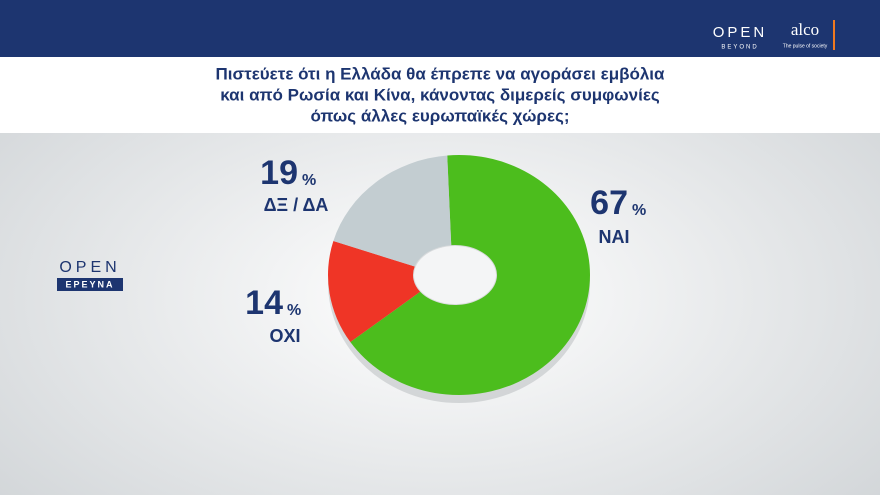 The height and width of the screenshot is (500, 880). I want to click on partner-logo: alco, so click(805, 29).